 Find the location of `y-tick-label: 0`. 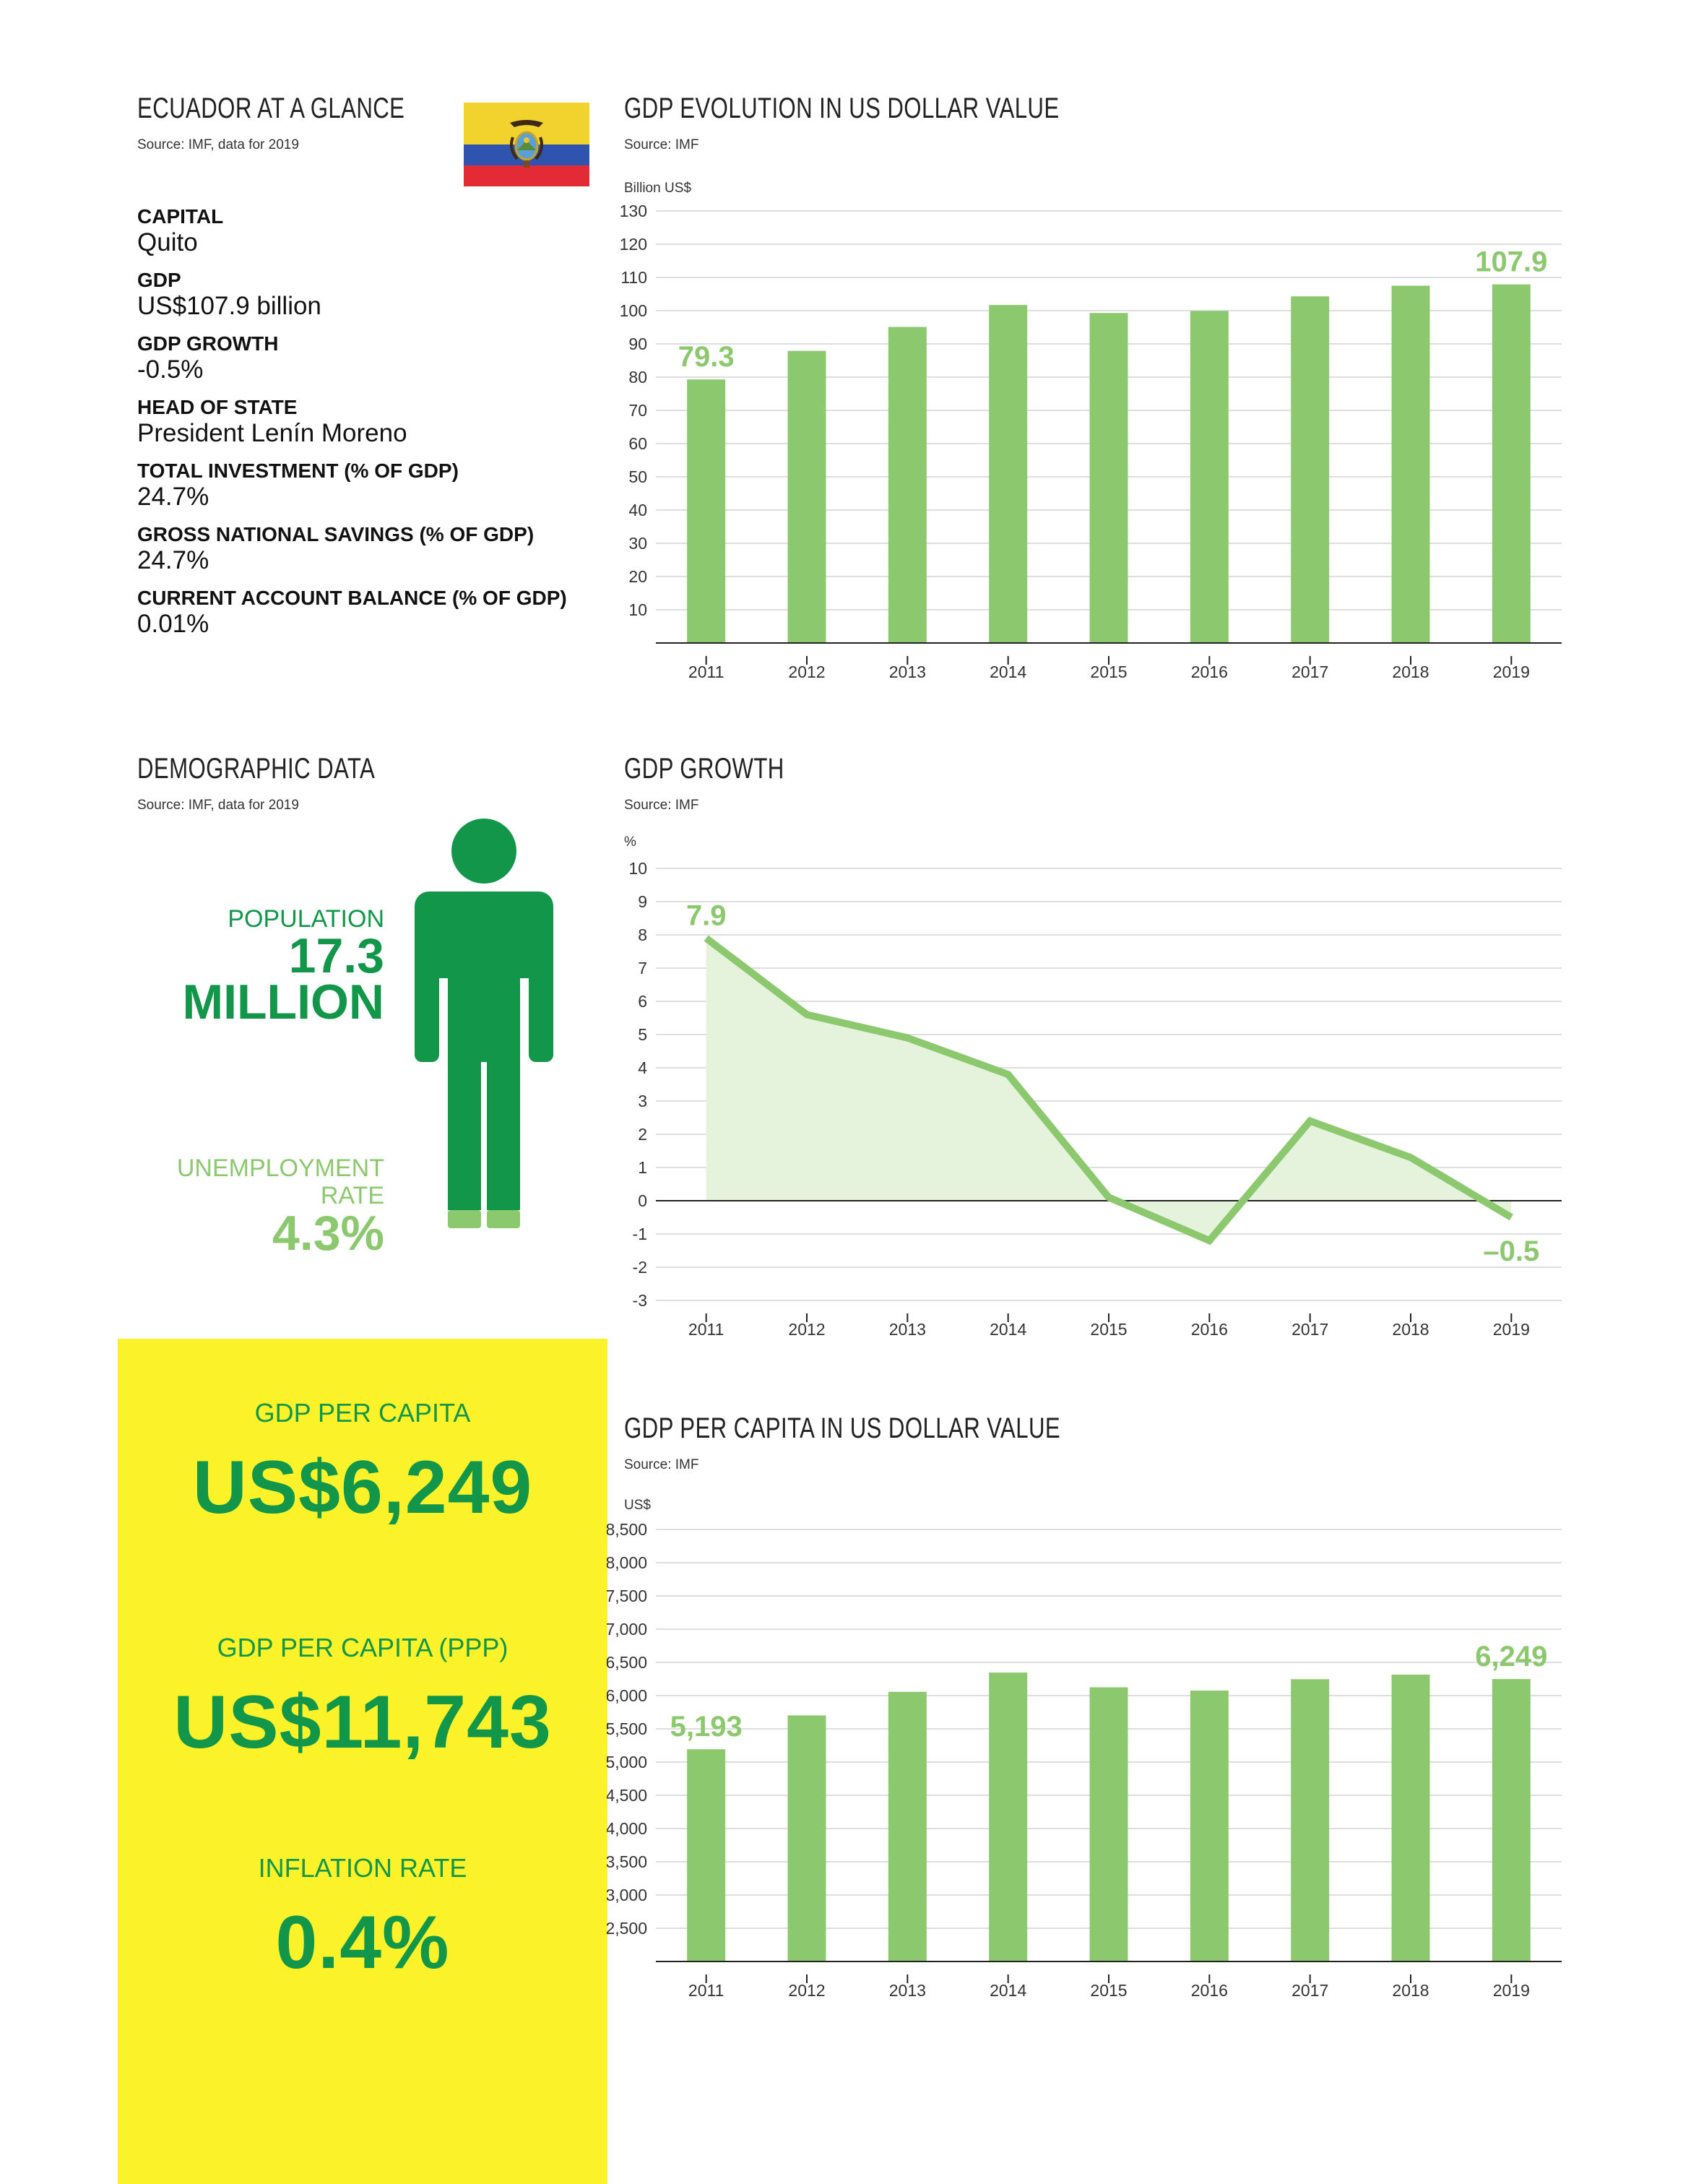

y-tick-label: 0 is located at coordinates (642, 1200).